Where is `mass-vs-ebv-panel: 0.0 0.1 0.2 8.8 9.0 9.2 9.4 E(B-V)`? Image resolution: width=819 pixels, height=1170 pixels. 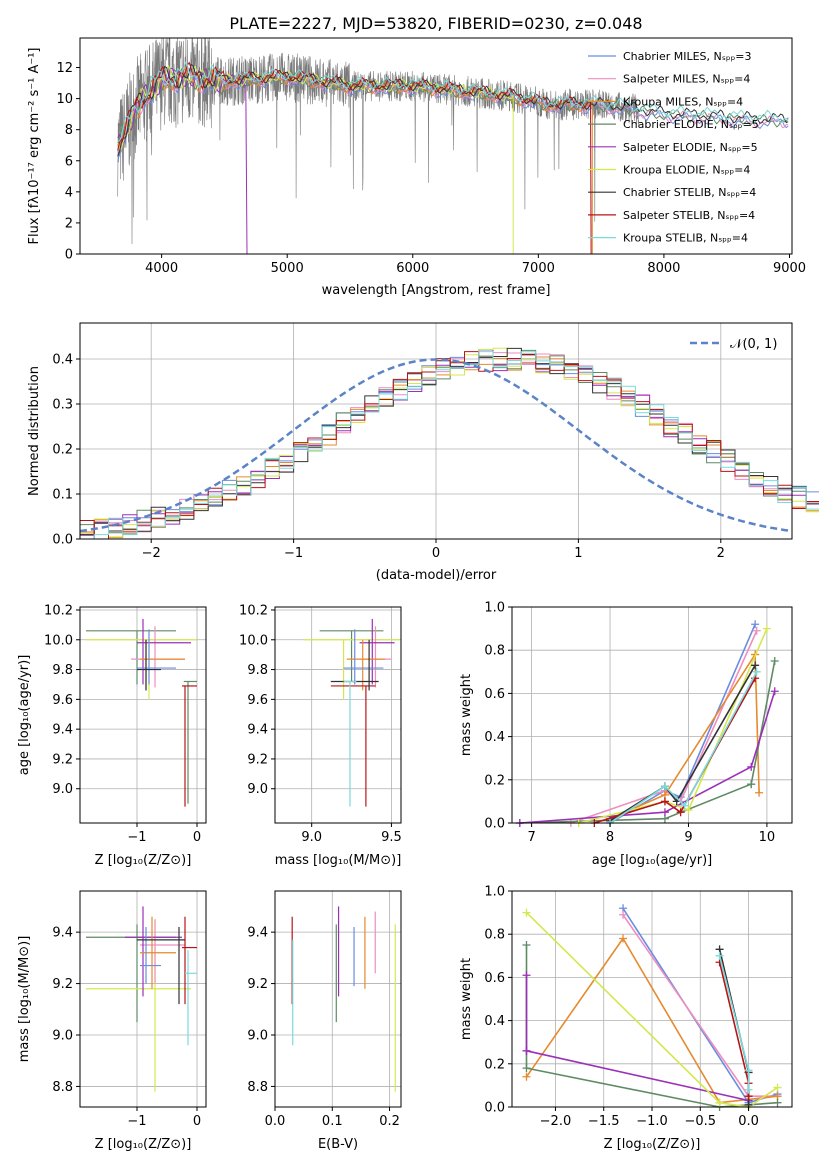 mass-vs-ebv-panel: 0.0 0.1 0.2 8.8 9.0 9.2 9.4 E(B-V) is located at coordinates (324, 1021).